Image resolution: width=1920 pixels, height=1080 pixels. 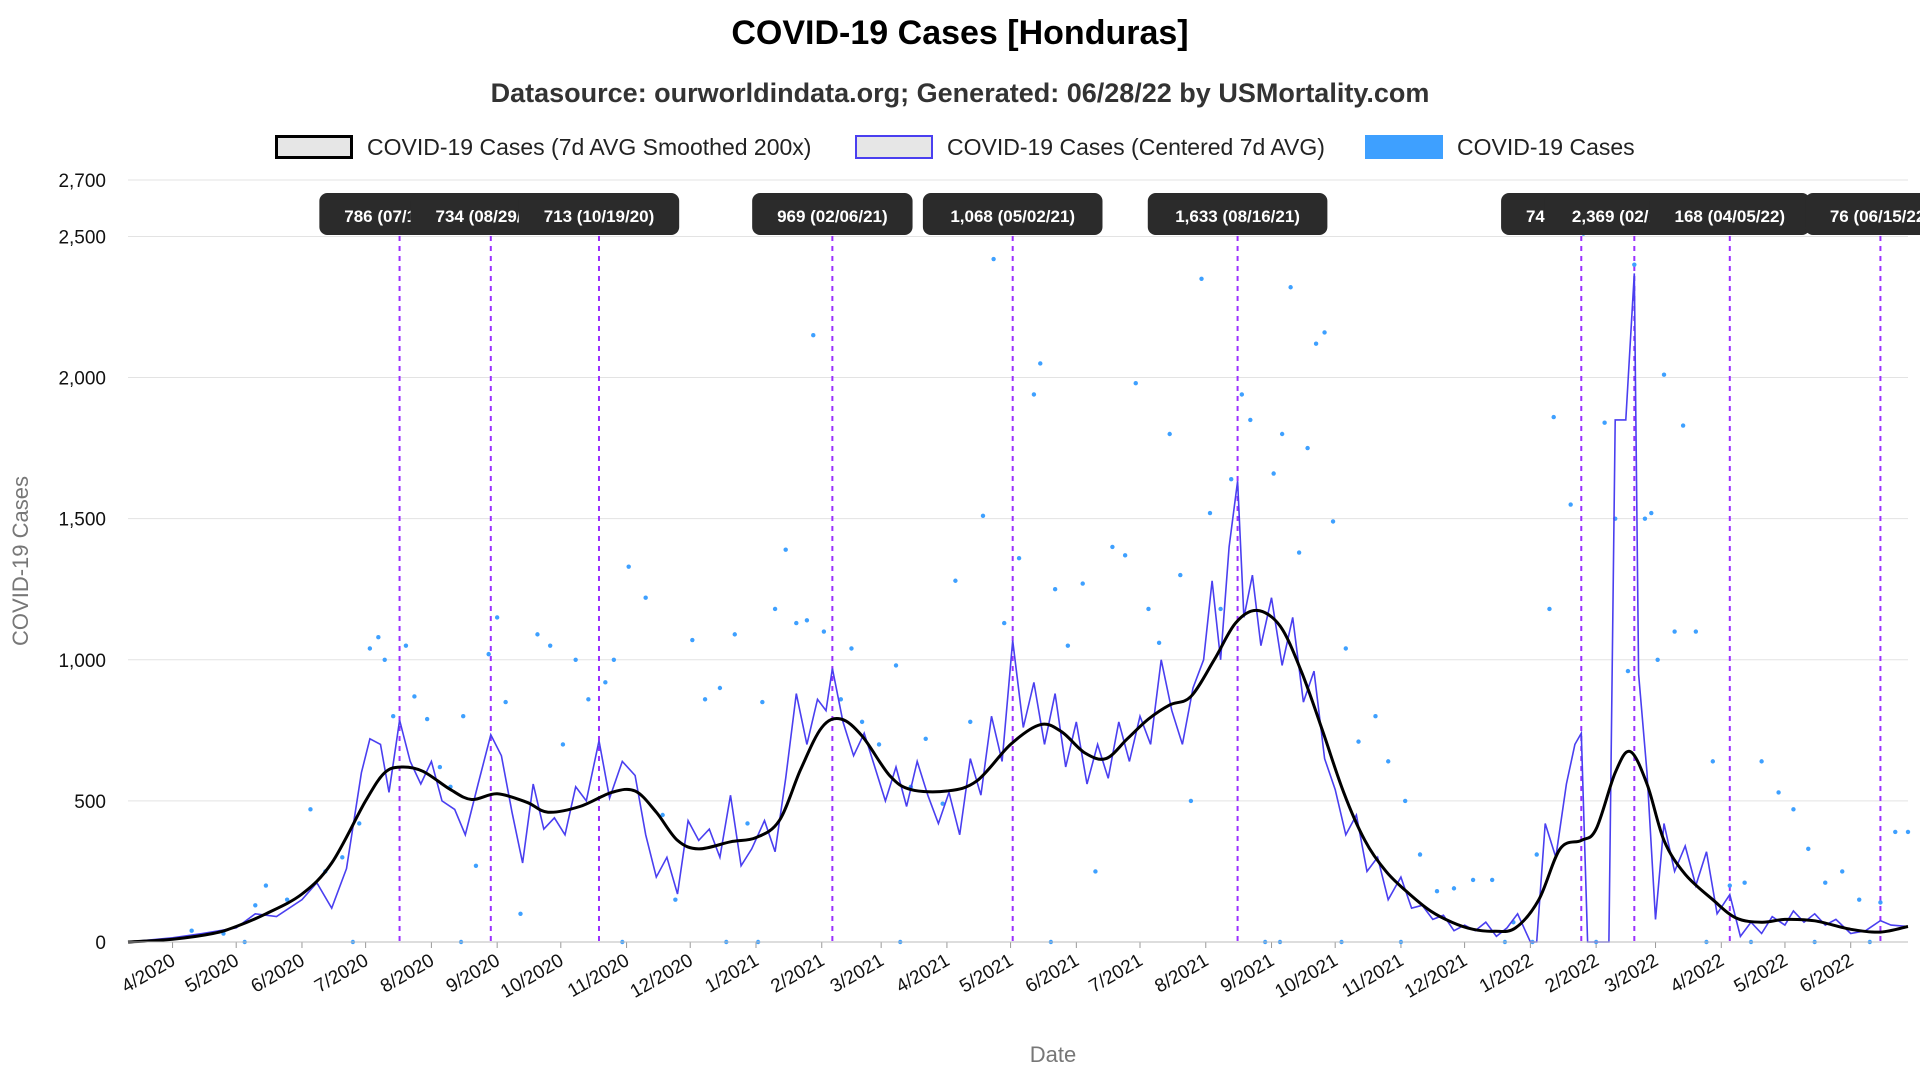 I want to click on y-tick-label: 1,000, so click(x=82, y=661).